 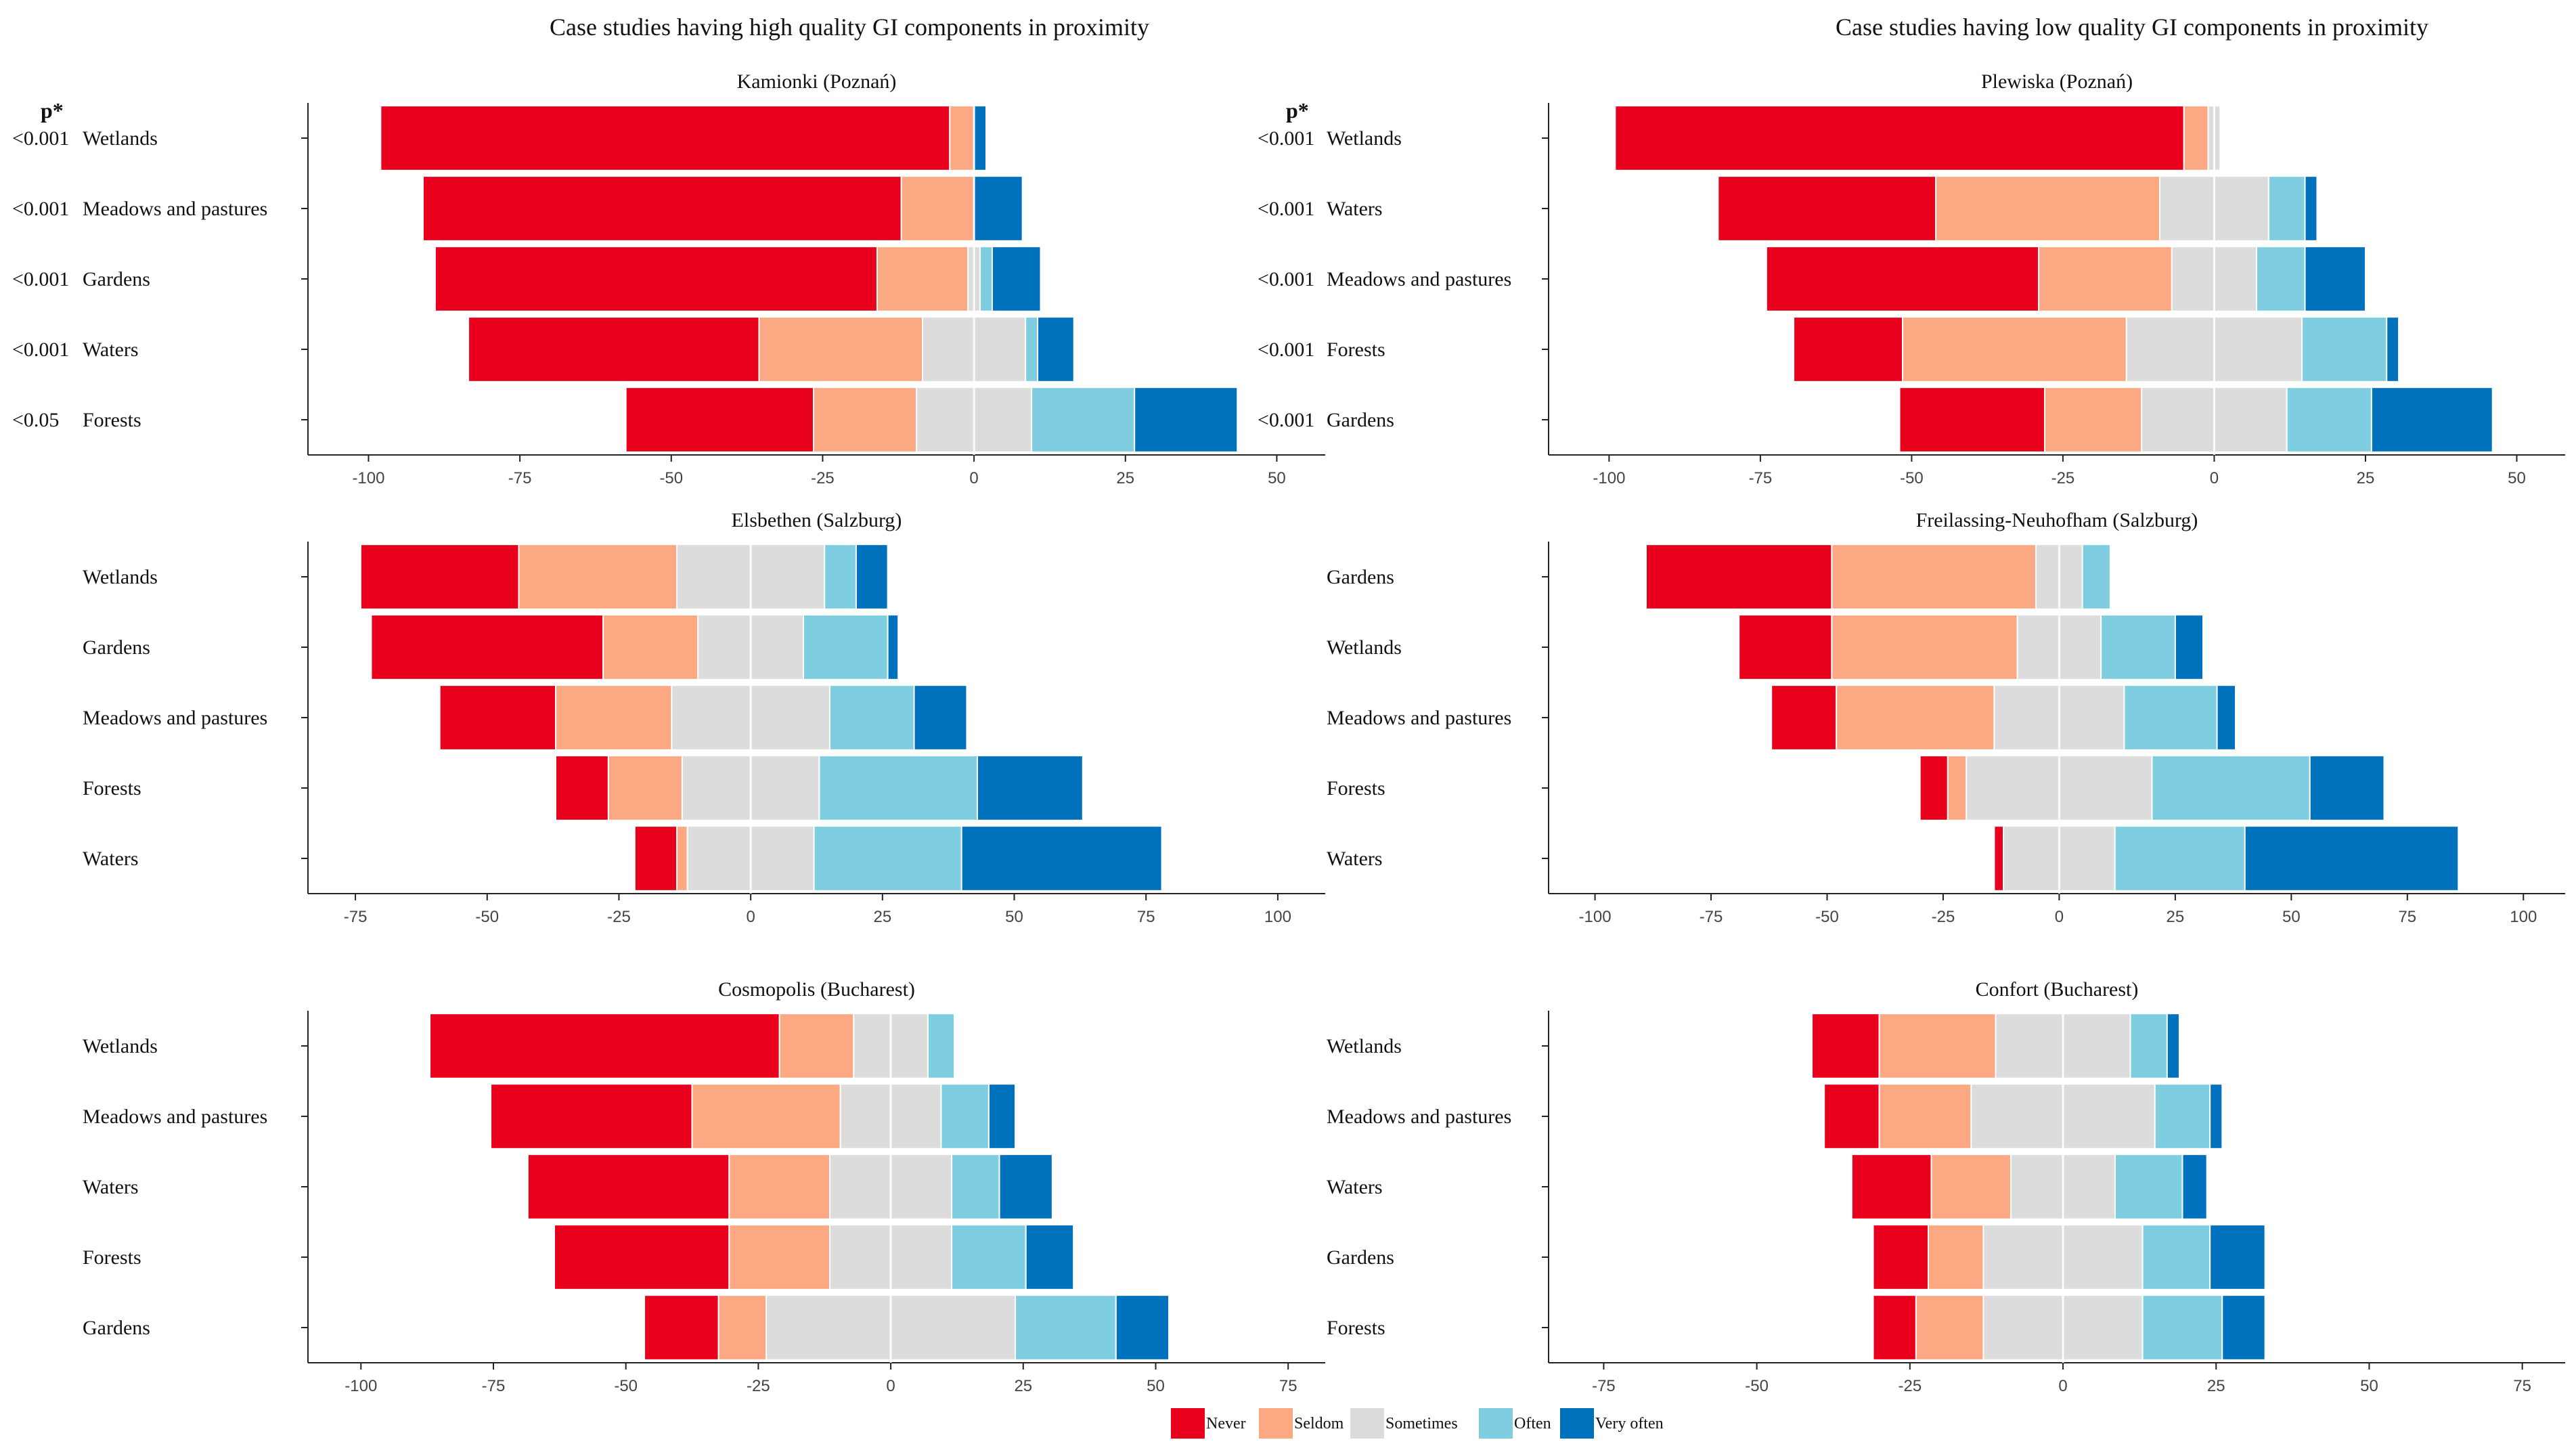 I want to click on bar-segment-forests-often, so click(x=989, y=1257).